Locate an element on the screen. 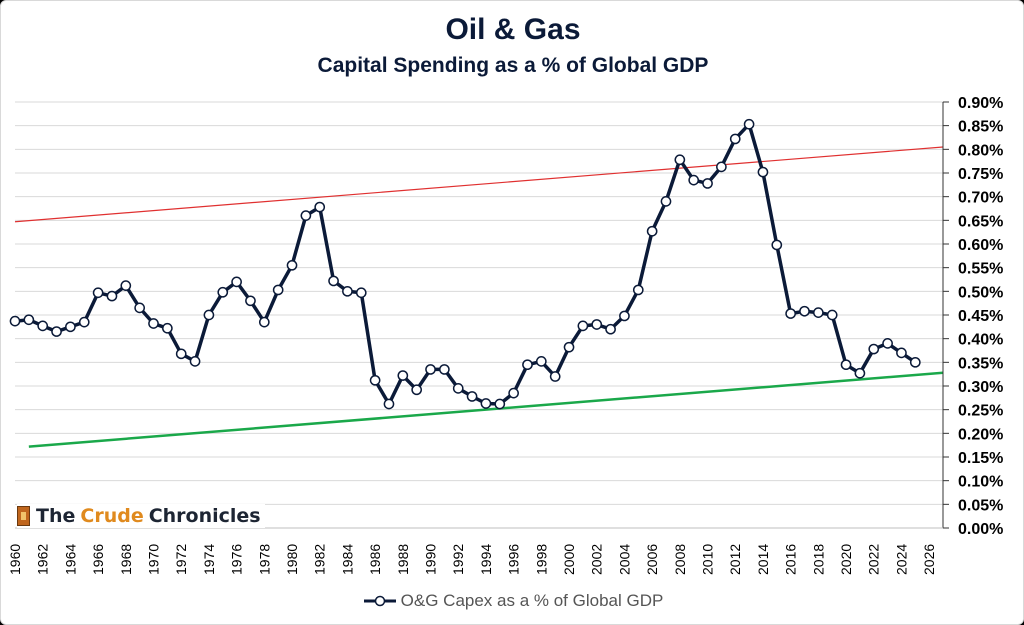 Image resolution: width=1024 pixels, height=625 pixels. x-tick-label: 2012 is located at coordinates (735, 559).